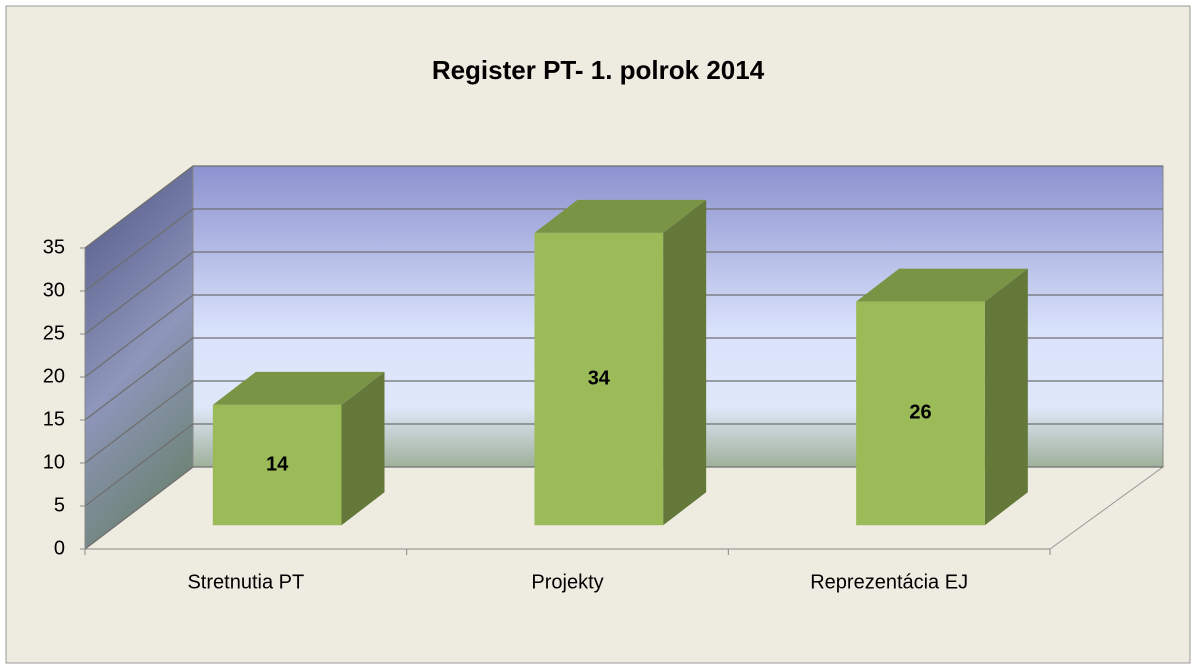 This screenshot has width=1196, height=669. I want to click on data-label: 34, so click(599, 378).